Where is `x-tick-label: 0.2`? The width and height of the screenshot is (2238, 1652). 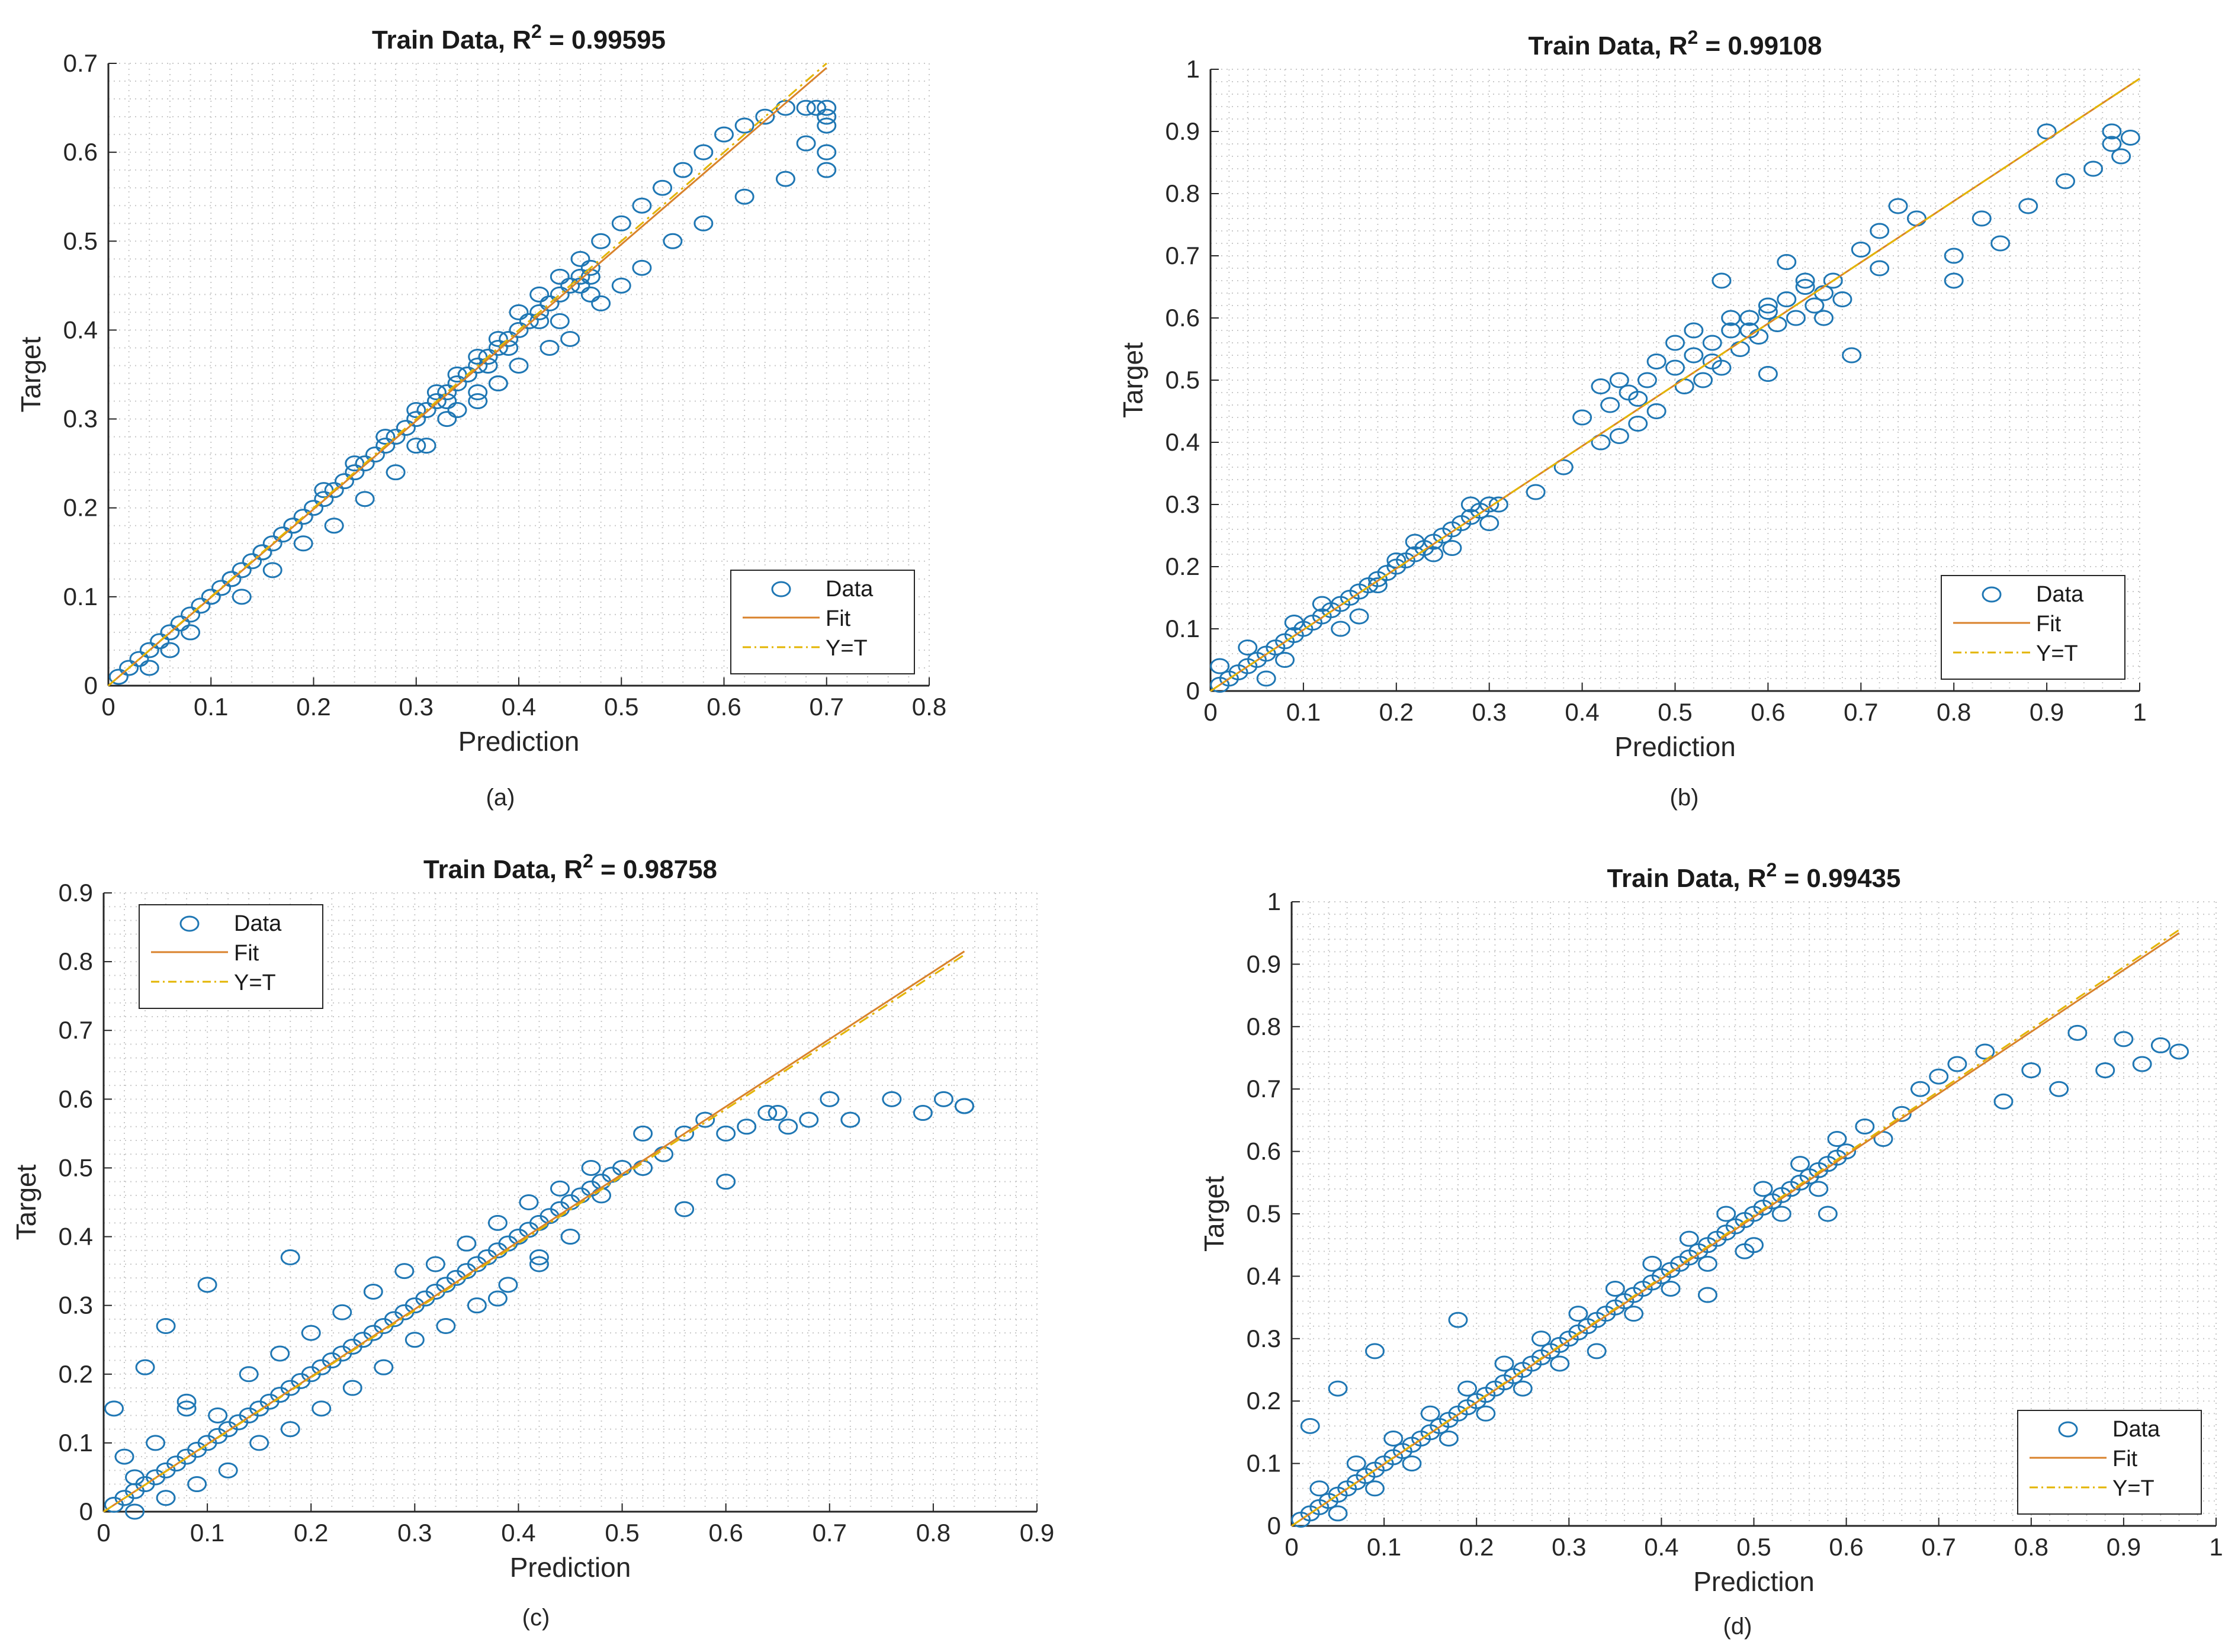 x-tick-label: 0.2 is located at coordinates (311, 1533).